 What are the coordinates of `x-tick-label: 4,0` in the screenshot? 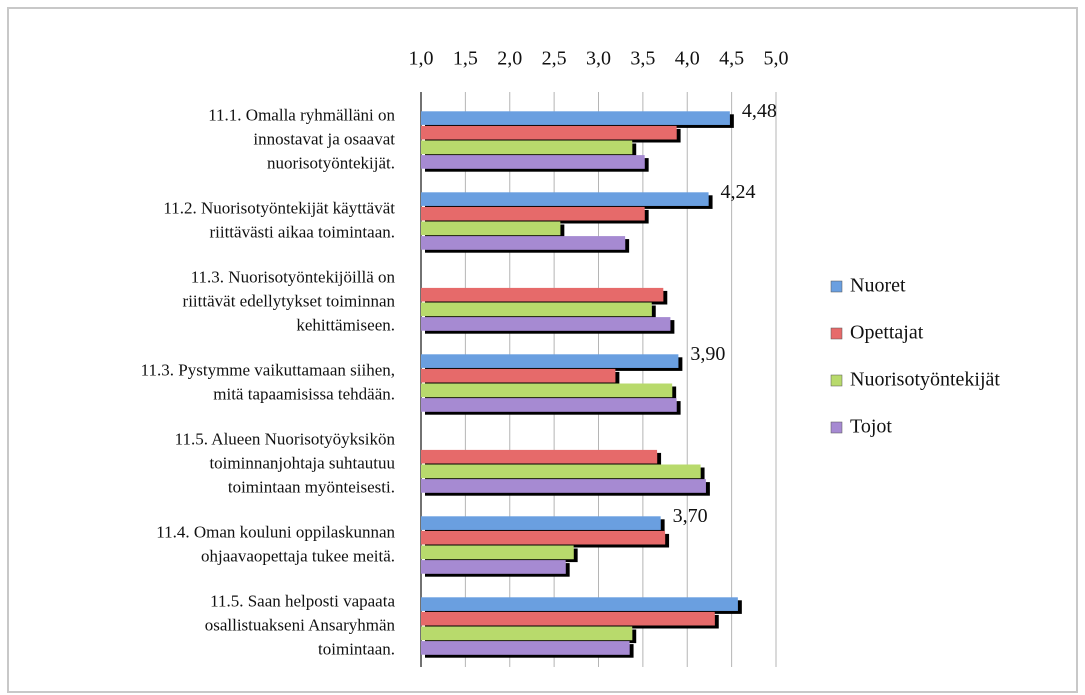 It's located at (687, 59).